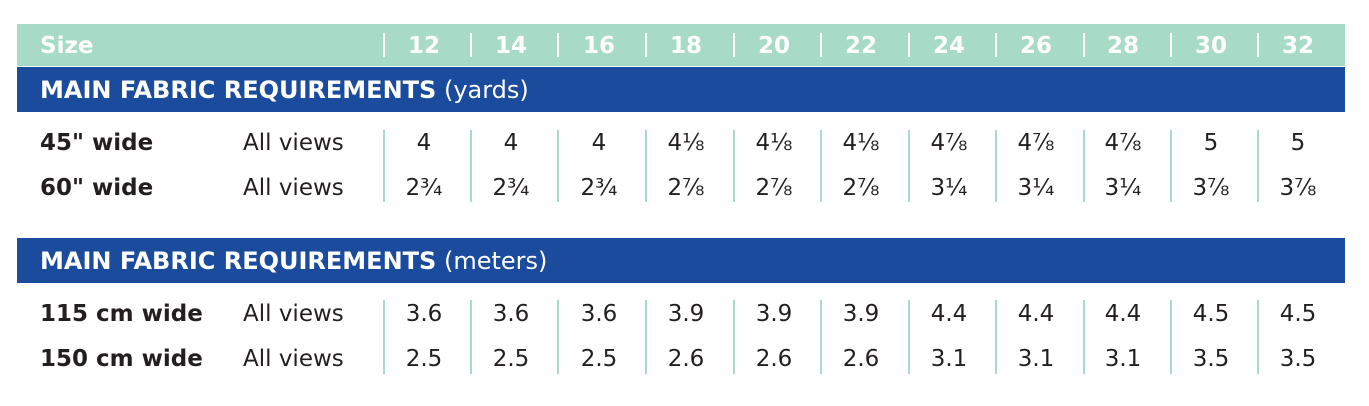  What do you see at coordinates (97, 188) in the screenshot?
I see `row-label: 60" wide` at bounding box center [97, 188].